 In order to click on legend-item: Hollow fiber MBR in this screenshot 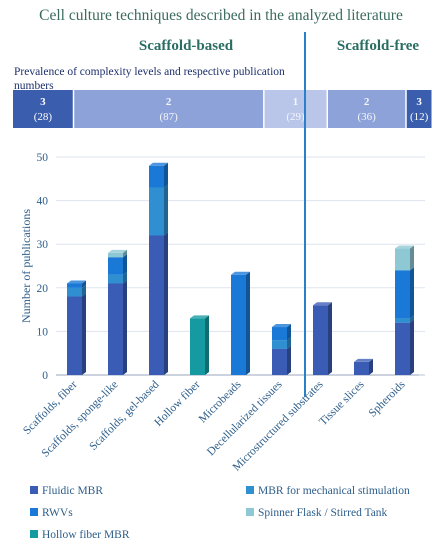, I will do `click(80, 535)`.